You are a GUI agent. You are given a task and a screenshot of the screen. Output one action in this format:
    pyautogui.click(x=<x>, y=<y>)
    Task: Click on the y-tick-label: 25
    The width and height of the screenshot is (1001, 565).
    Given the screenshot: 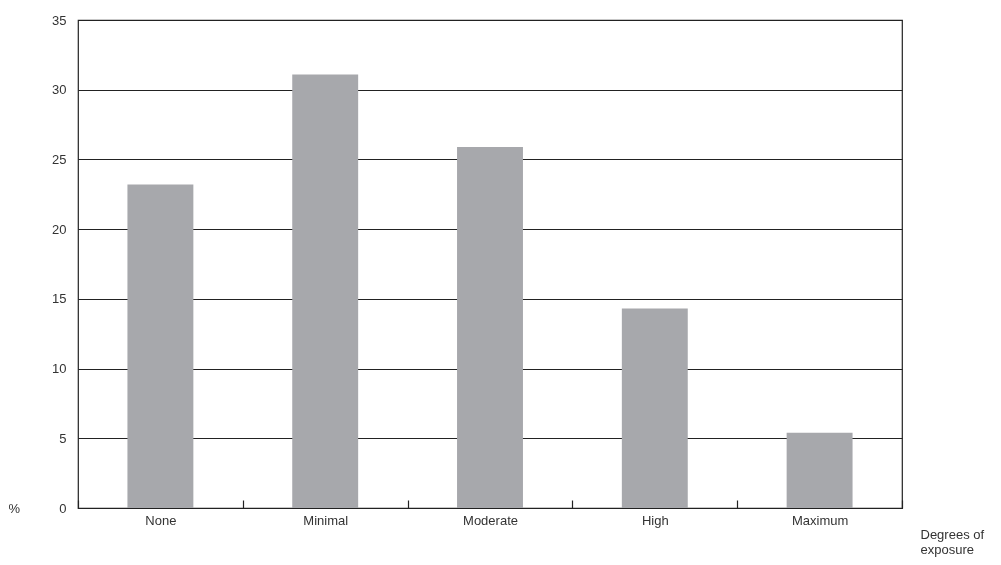 What is the action you would take?
    pyautogui.click(x=59, y=159)
    